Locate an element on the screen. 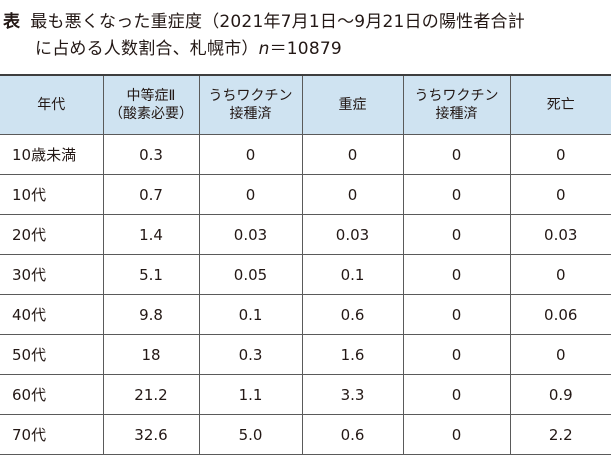  age-group-cell: 40代 is located at coordinates (51, 315).